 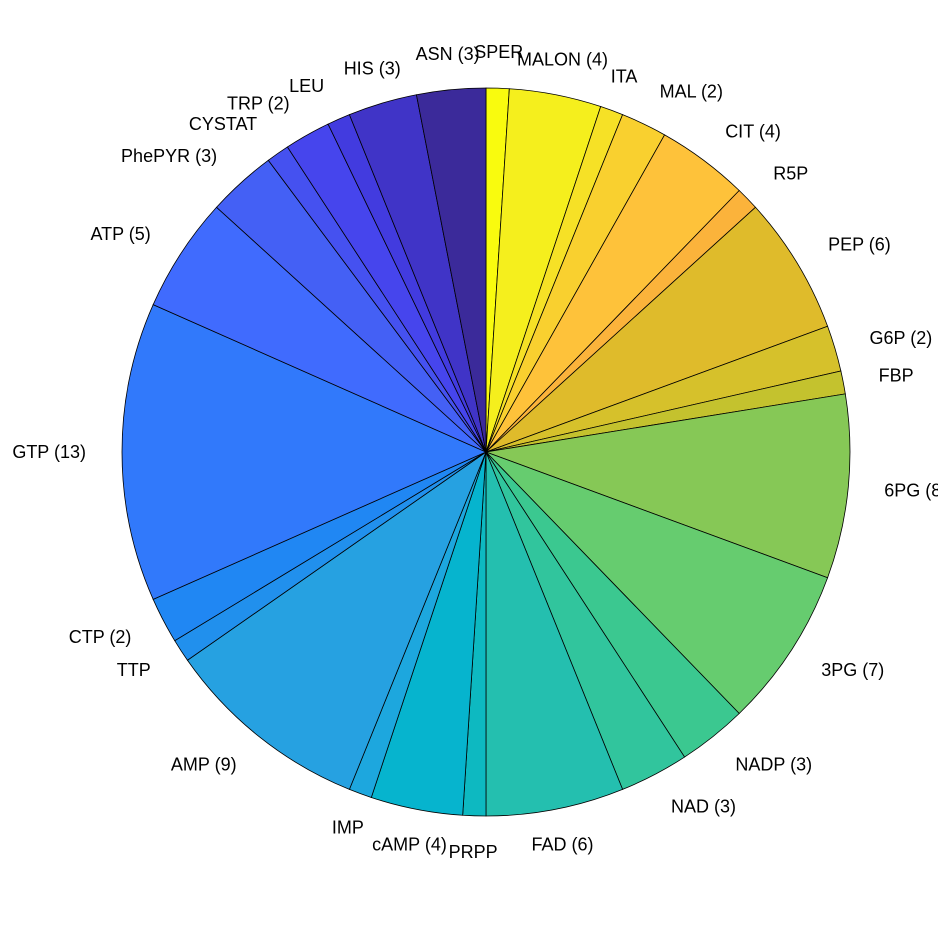 I want to click on pie-label-asn-3: ASN (3), so click(x=448, y=54).